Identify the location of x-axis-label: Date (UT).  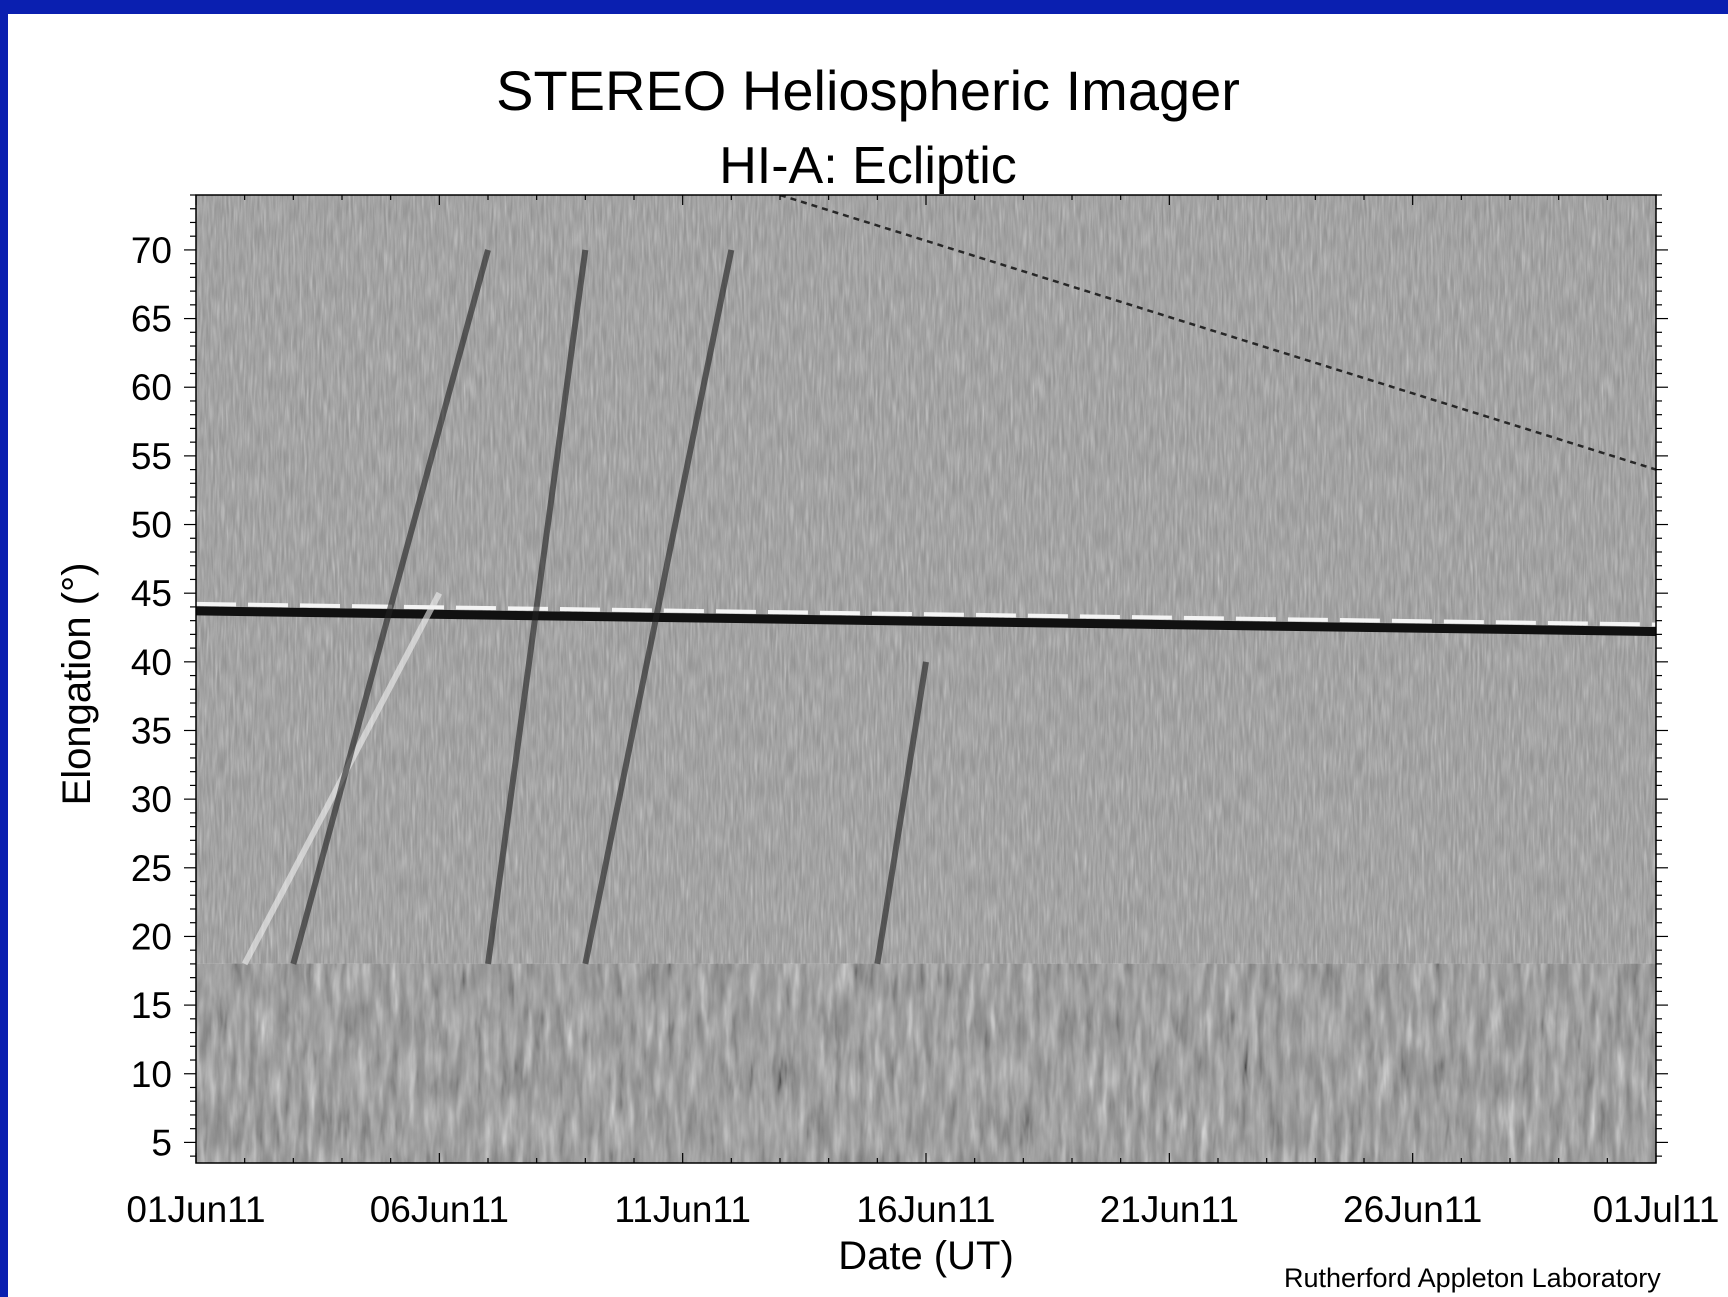
(926, 1256).